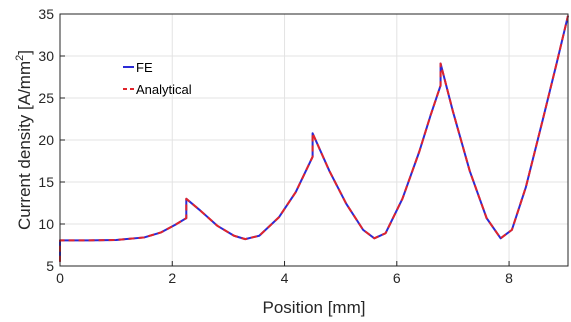 This screenshot has width=571, height=322. I want to click on y-tick-label: 30, so click(46, 56).